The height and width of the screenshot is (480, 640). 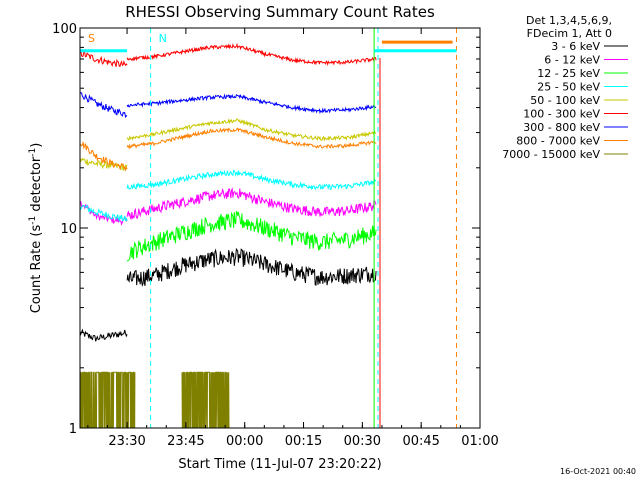 What do you see at coordinates (303, 441) in the screenshot?
I see `x-tick-label: 00:15` at bounding box center [303, 441].